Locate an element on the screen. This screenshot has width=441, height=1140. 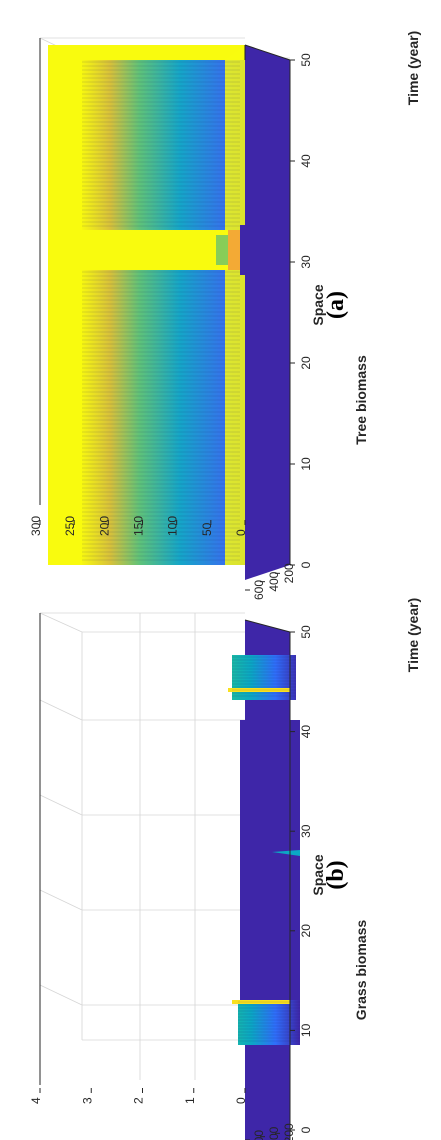
z-tick-label: 1 is located at coordinates (190, 1100).